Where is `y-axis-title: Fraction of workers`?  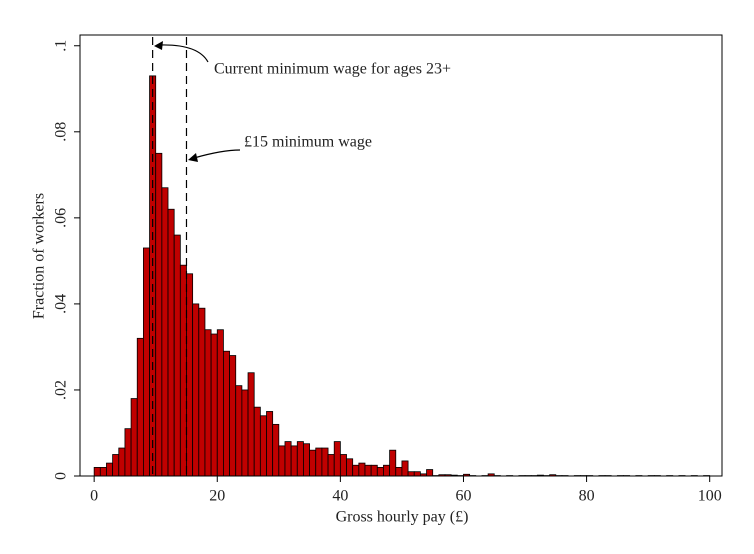
y-axis-title: Fraction of workers is located at coordinates (39, 256).